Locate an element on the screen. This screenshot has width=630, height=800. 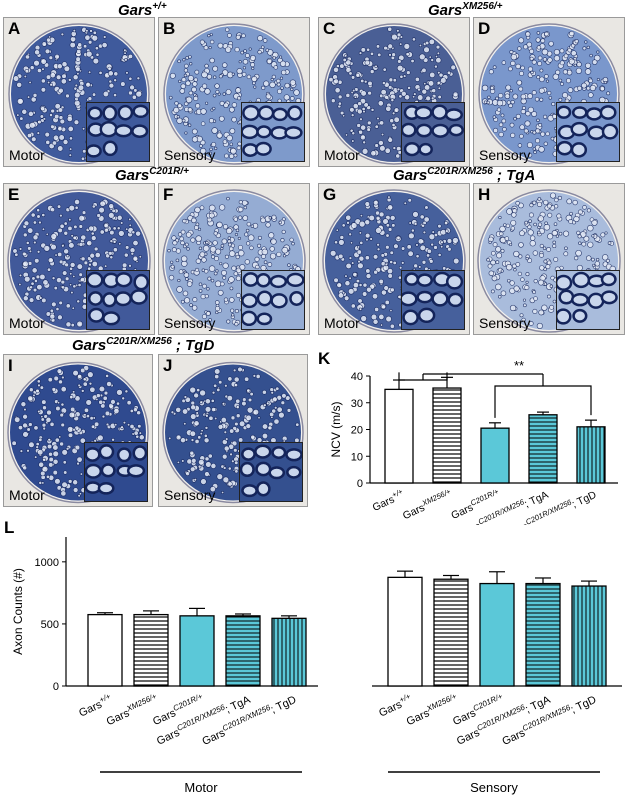
panel-letter: E is located at coordinates (14, 194).